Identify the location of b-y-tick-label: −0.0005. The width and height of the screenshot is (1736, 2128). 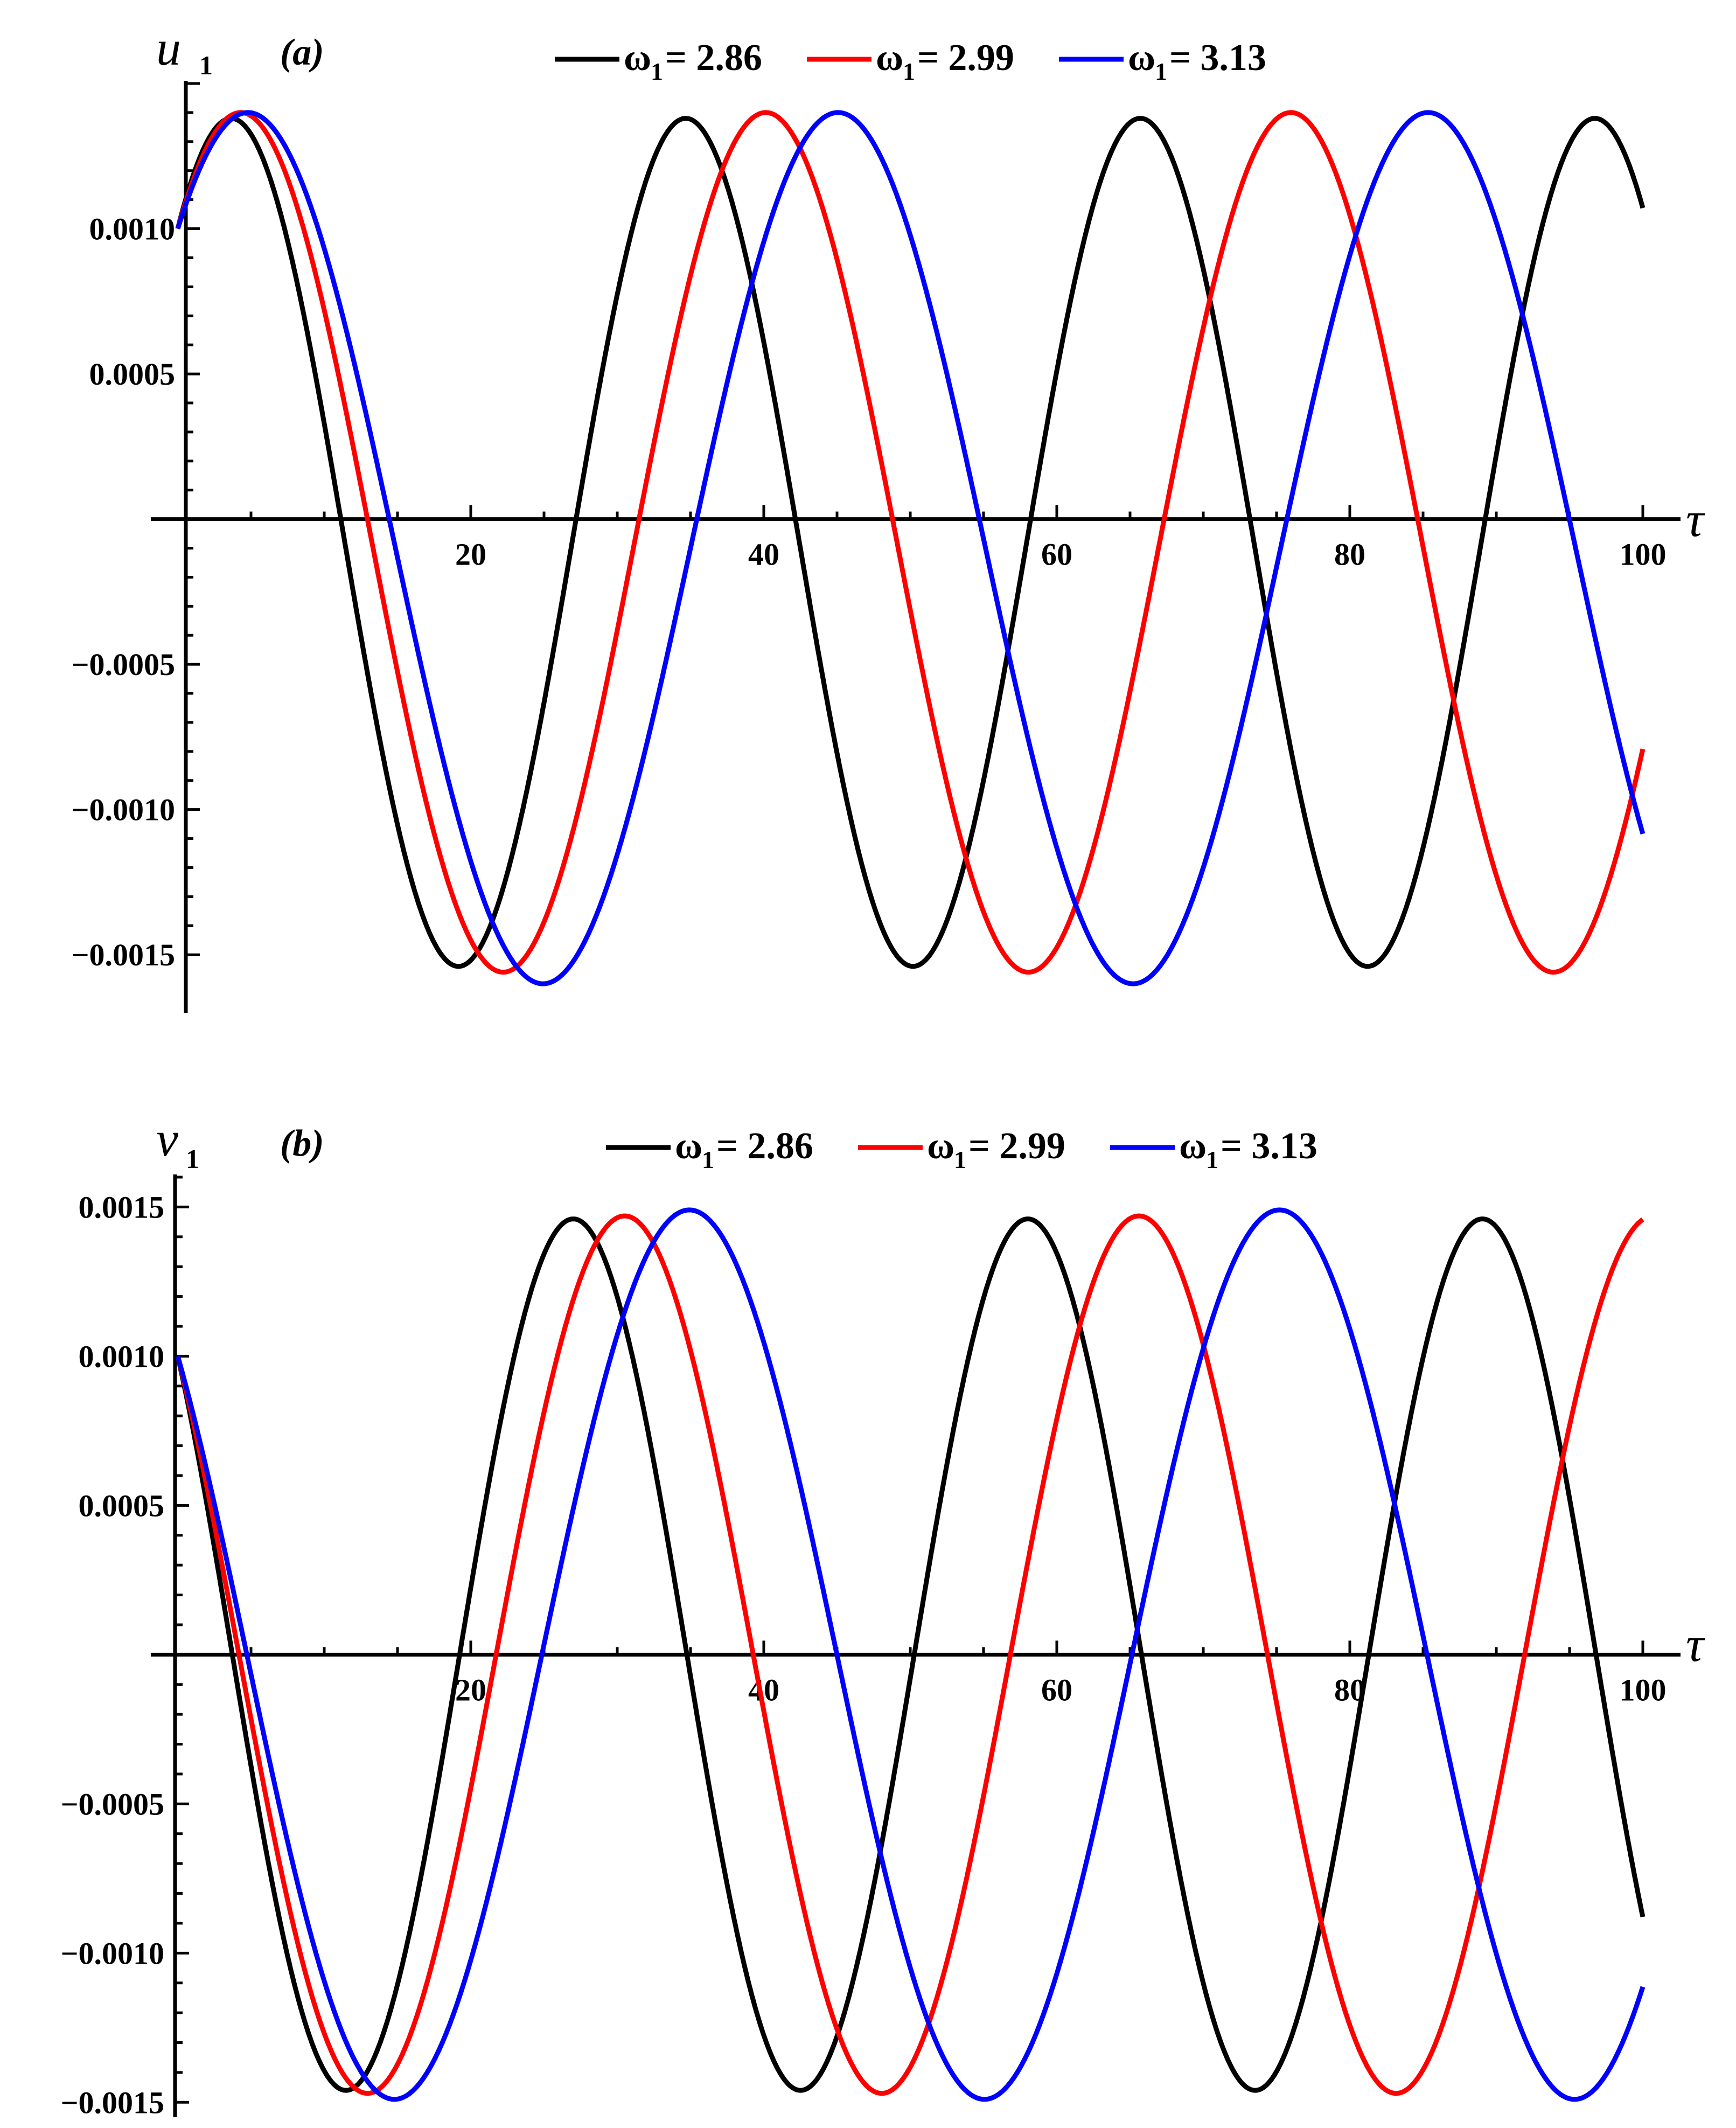
(112, 1803).